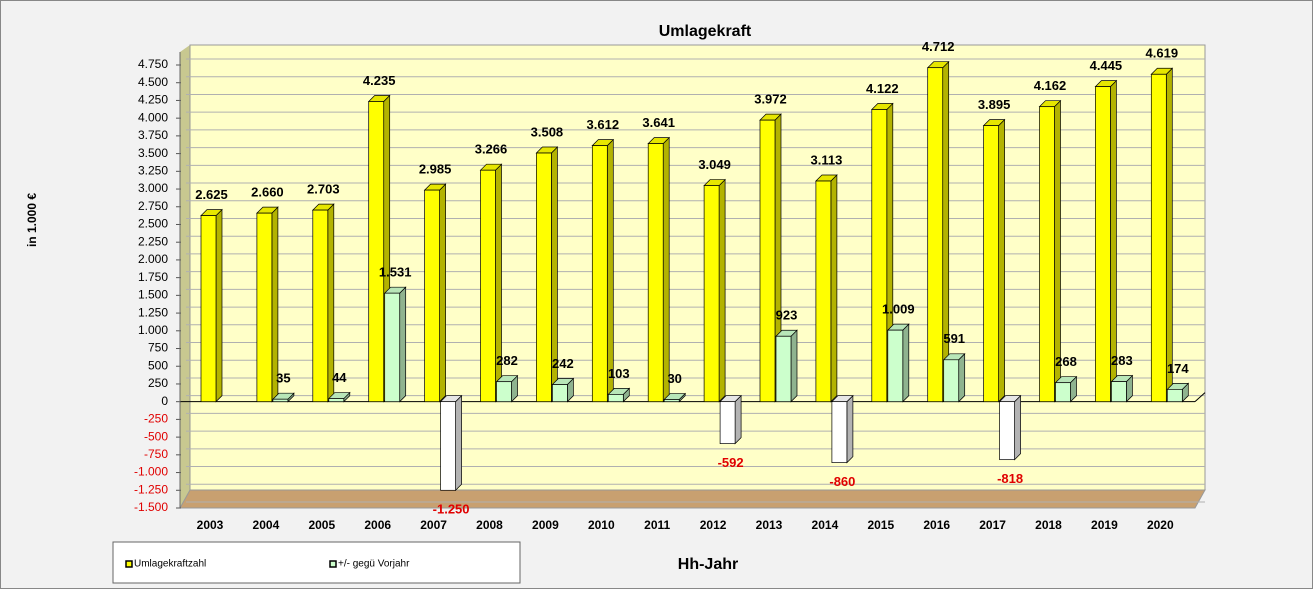  I want to click on x-tick-label: 2013, so click(769, 525).